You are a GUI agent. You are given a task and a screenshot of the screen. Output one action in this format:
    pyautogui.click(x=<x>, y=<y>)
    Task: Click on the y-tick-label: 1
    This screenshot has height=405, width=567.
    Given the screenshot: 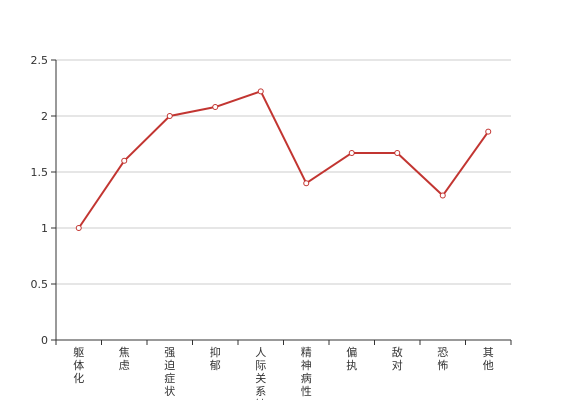 What is the action you would take?
    pyautogui.click(x=44, y=228)
    